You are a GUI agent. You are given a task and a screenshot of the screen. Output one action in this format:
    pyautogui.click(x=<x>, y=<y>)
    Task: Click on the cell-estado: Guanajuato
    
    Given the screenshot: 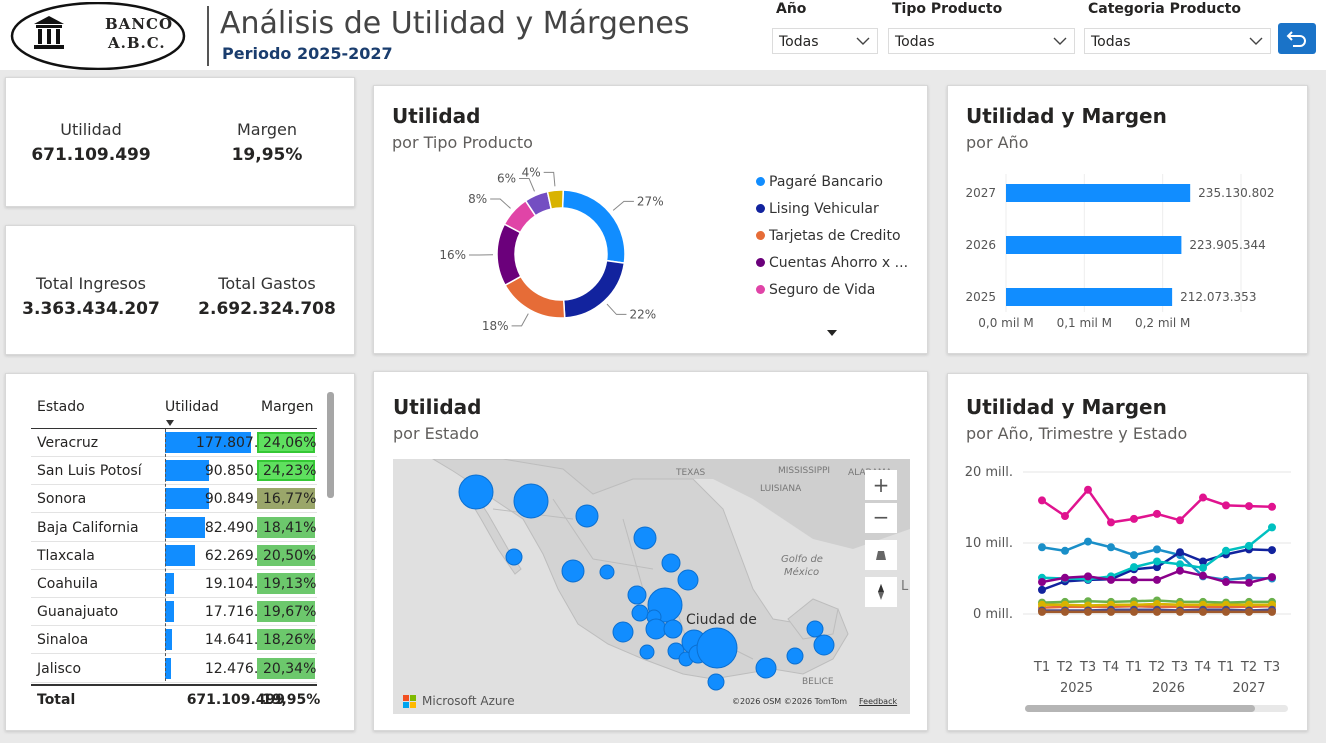 What is the action you would take?
    pyautogui.click(x=78, y=612)
    